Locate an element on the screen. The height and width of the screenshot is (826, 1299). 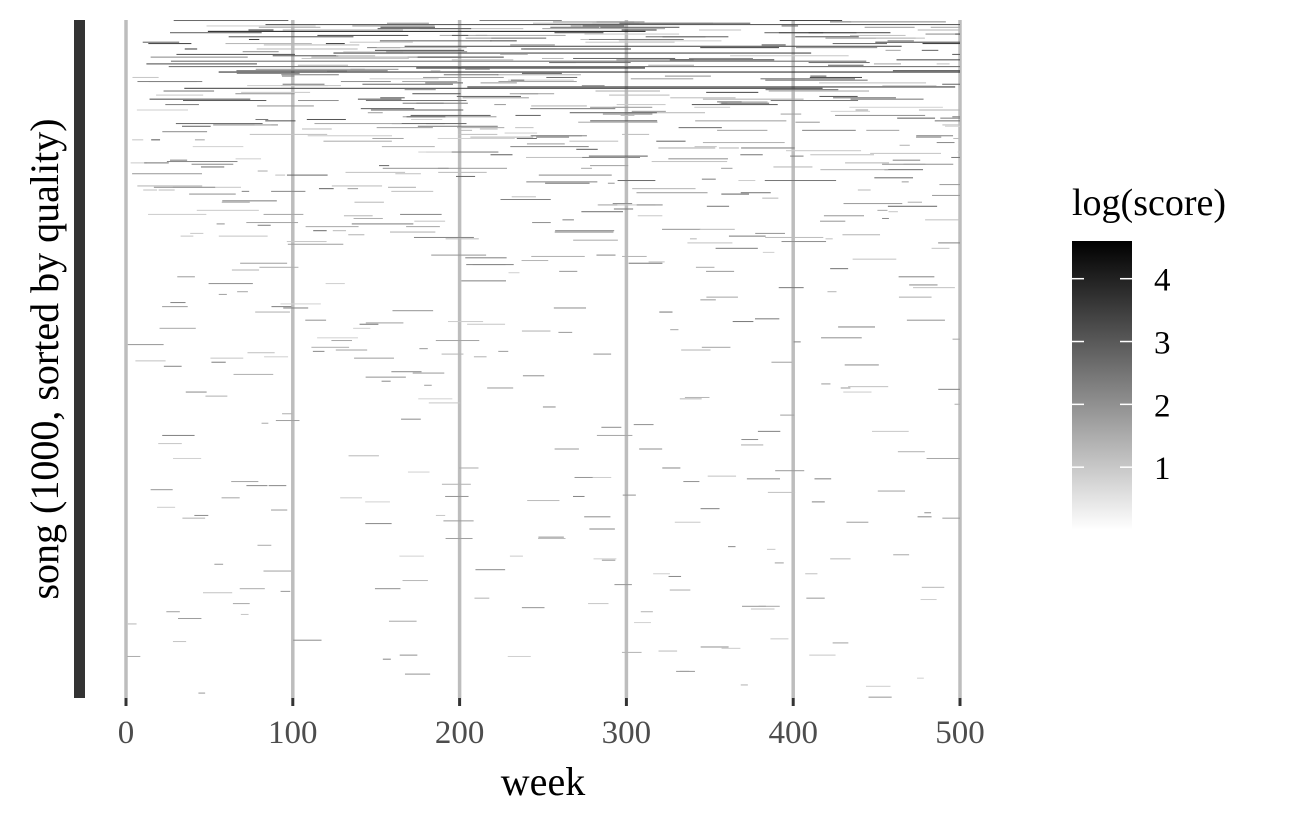
color-legend: log(score) 1 2 3 4 is located at coordinates (1149, 356).